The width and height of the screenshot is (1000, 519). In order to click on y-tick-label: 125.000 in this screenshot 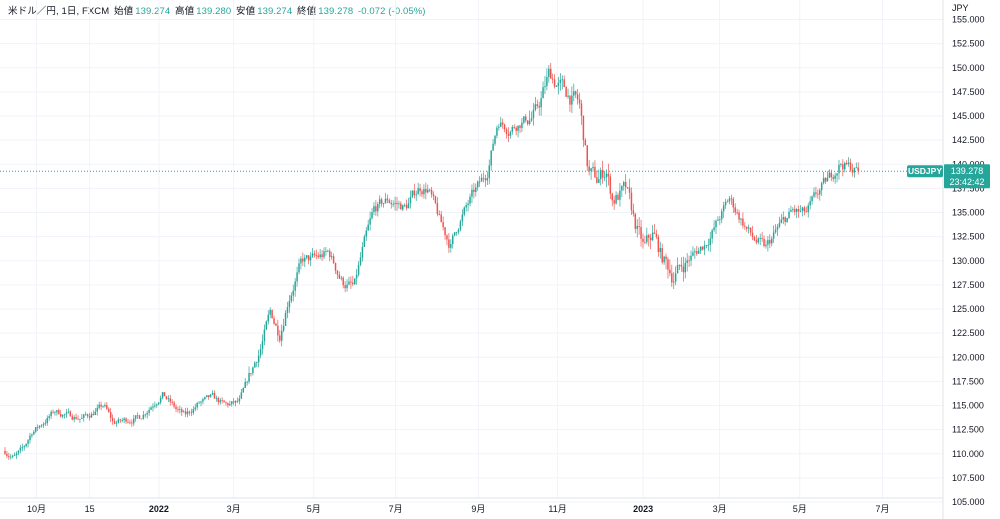, I will do `click(968, 309)`.